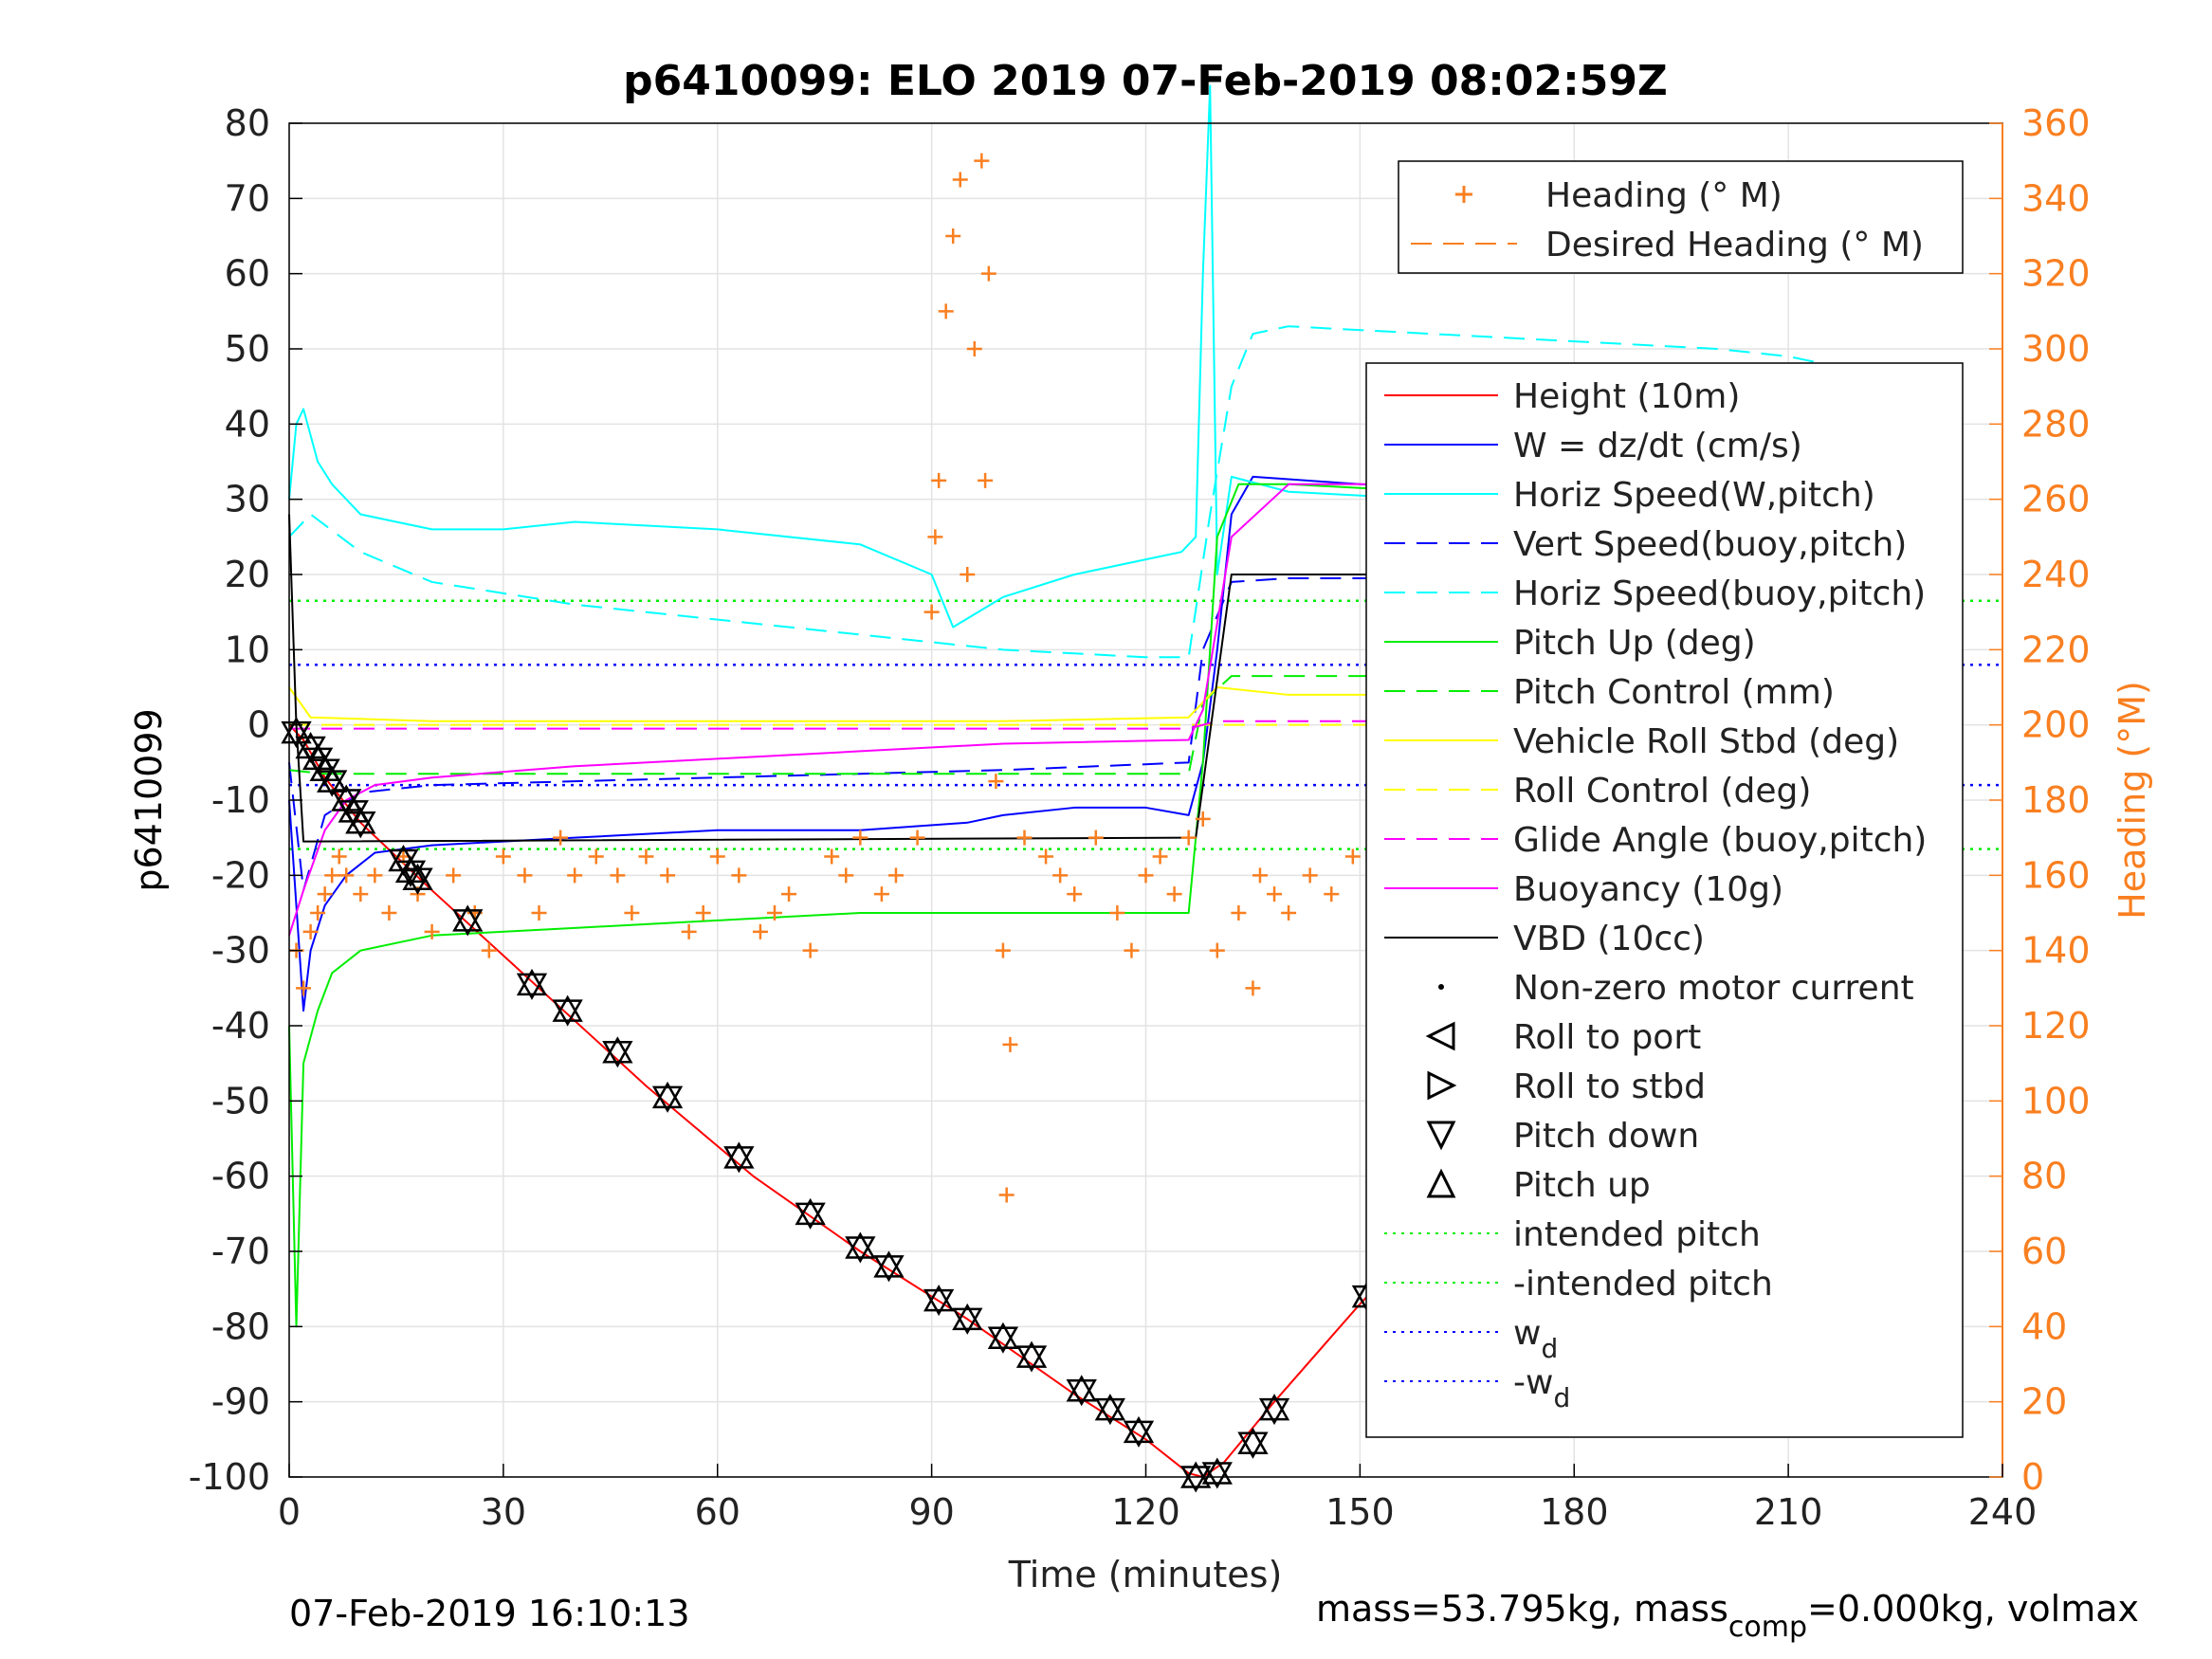 This screenshot has width=2212, height=1659. I want to click on legend-main-entry-label: Horiz Speed(buoy,pitch), so click(1719, 593).